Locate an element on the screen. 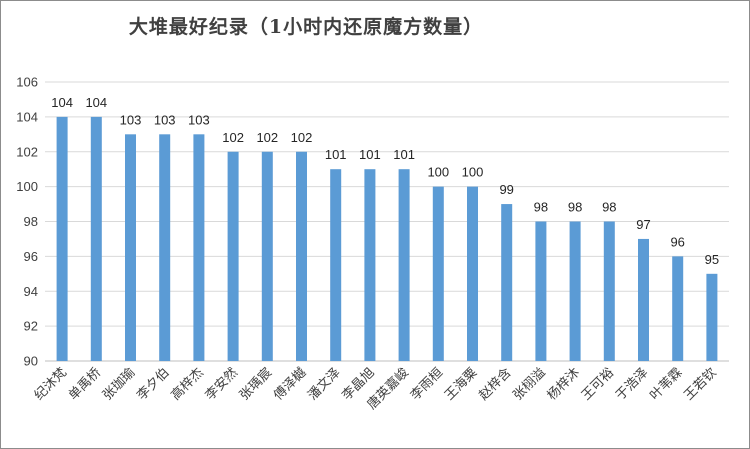 The width and height of the screenshot is (750, 449). y-tick-label: 104 is located at coordinates (27, 116).